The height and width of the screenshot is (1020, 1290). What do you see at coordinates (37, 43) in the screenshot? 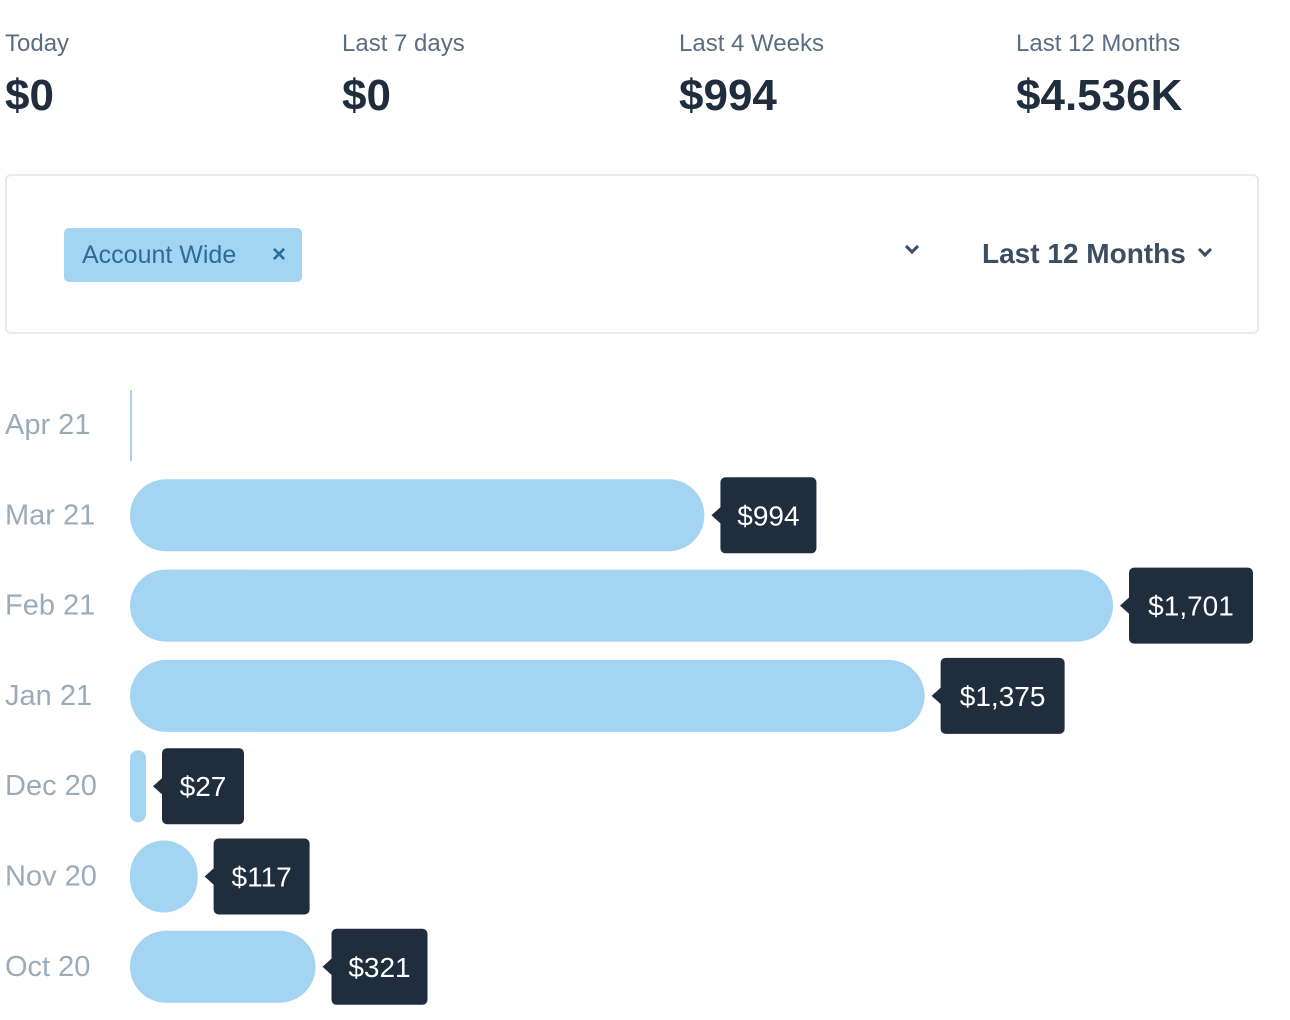
I see `stat-label: Today` at bounding box center [37, 43].